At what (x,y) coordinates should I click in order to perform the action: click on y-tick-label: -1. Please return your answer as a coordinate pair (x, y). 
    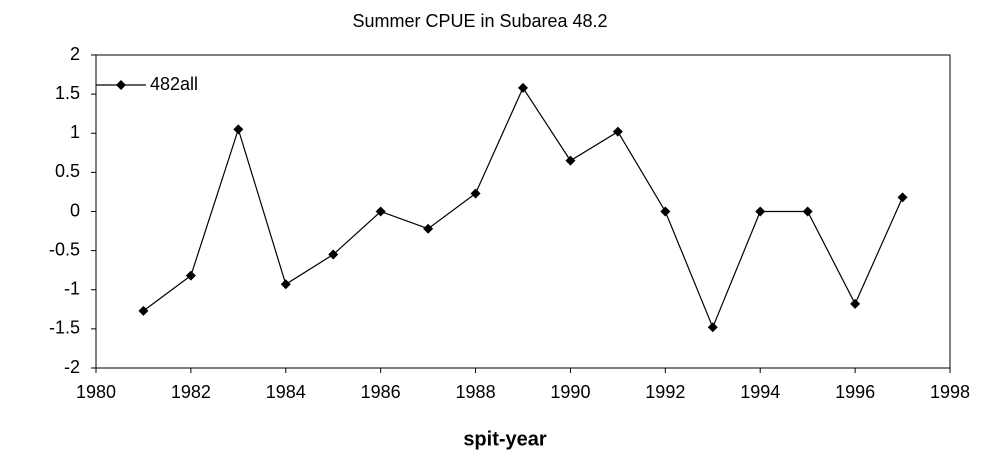
    Looking at the image, I should click on (72, 289).